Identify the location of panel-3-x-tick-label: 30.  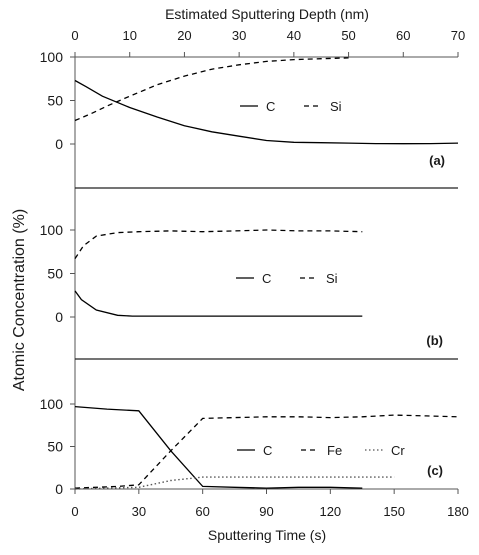
(139, 511).